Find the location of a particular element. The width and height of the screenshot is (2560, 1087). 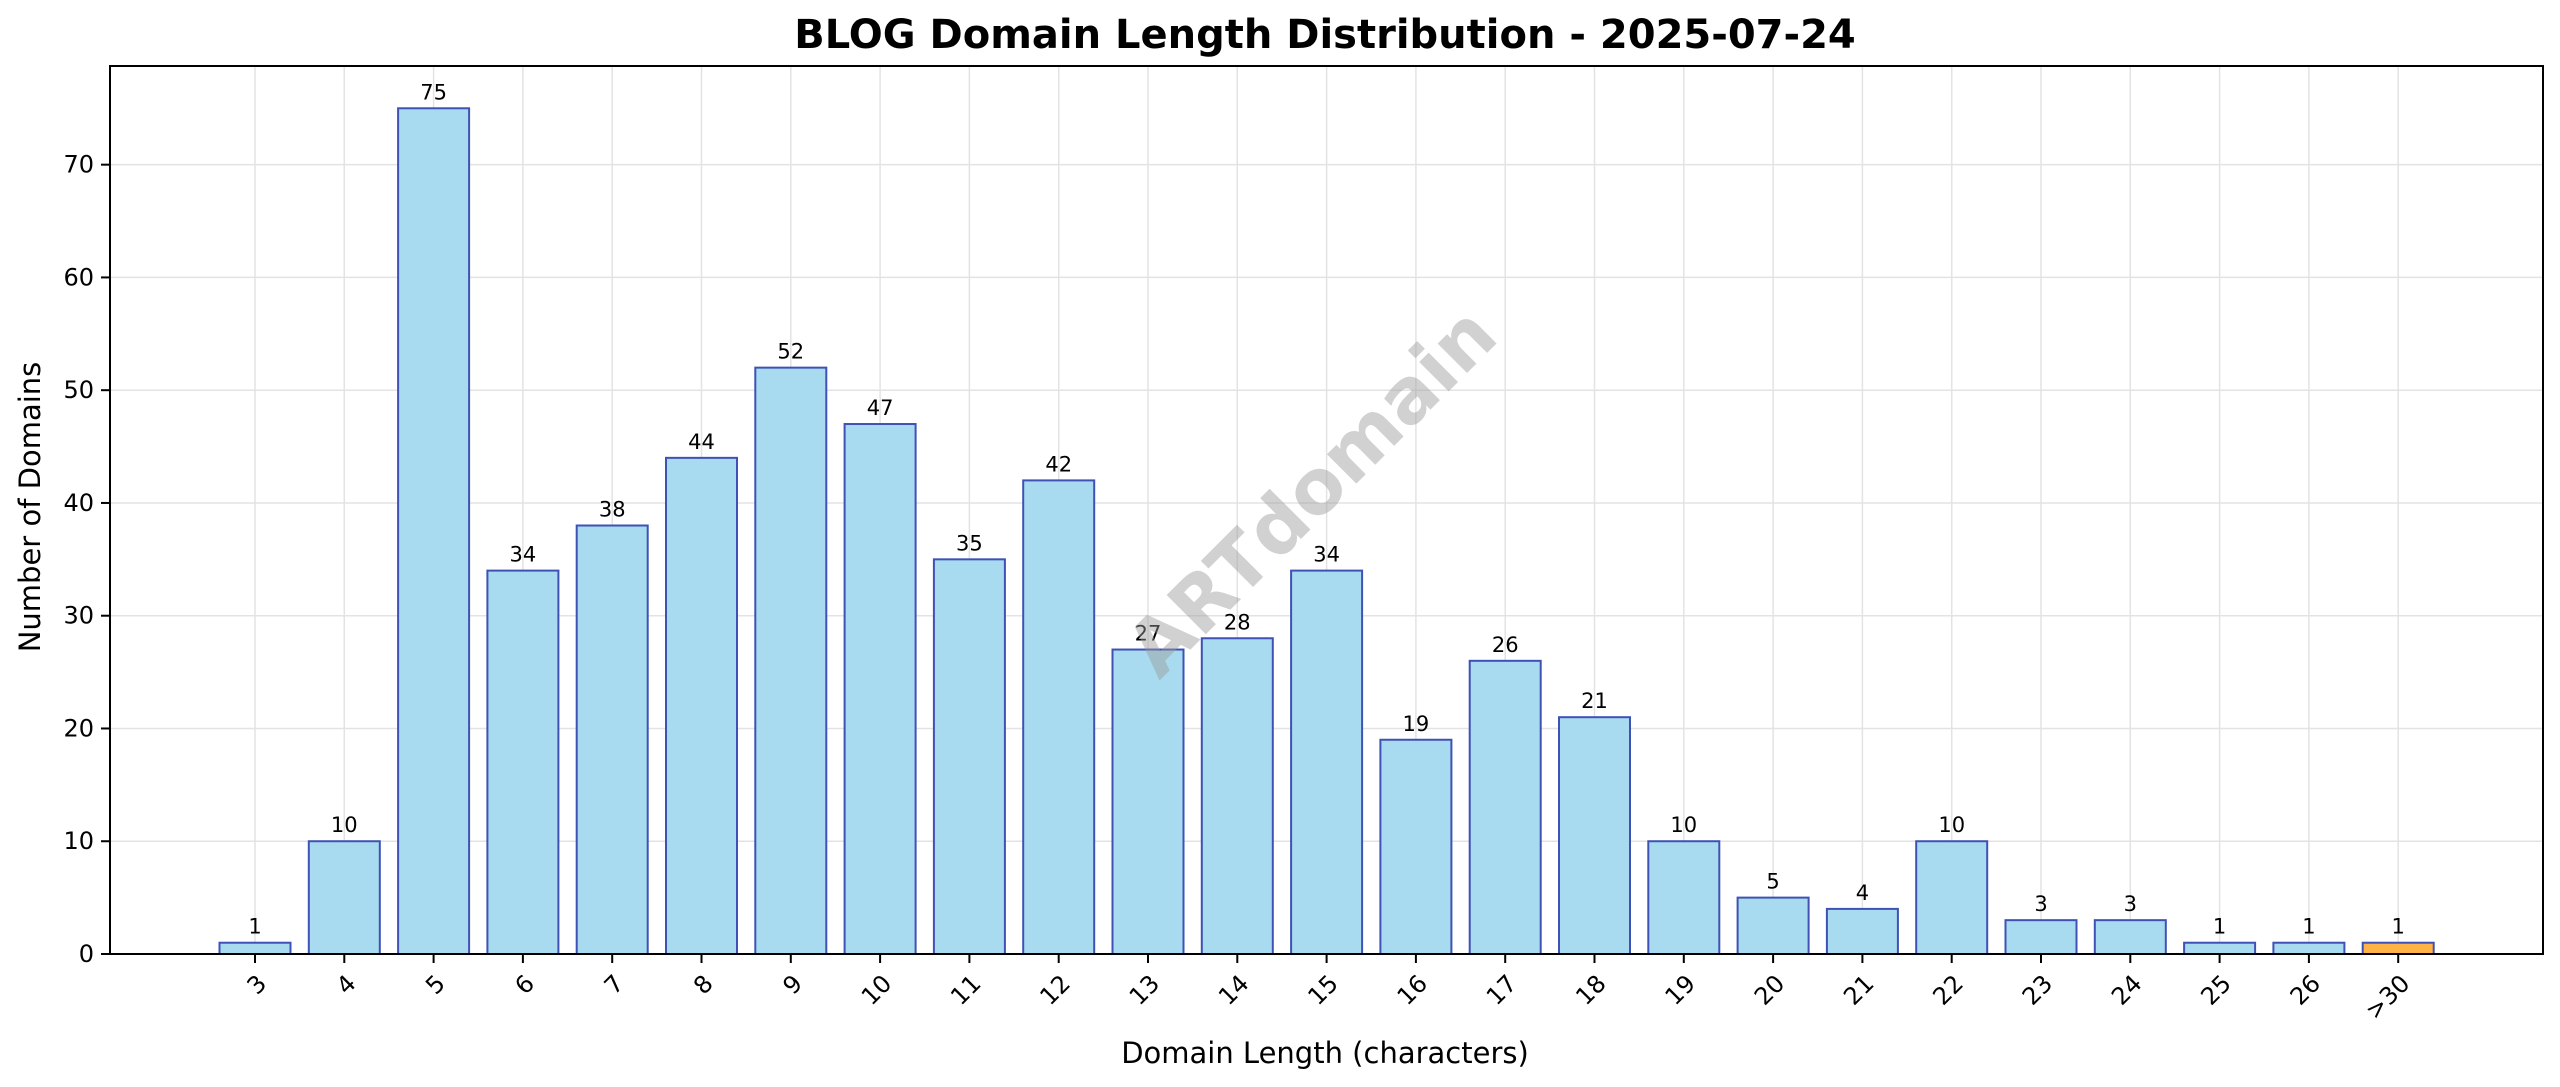

y-tick-label: 50 is located at coordinates (78, 390).